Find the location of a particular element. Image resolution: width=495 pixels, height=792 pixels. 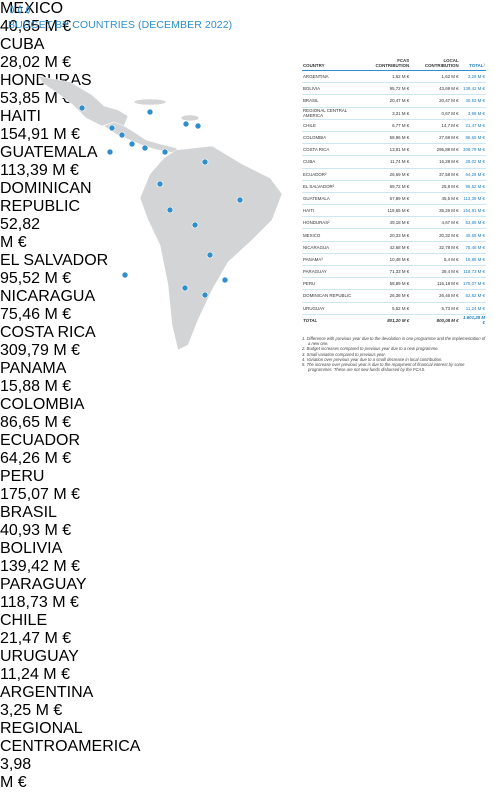

country-value: 11,24 M € is located at coordinates (35, 674).